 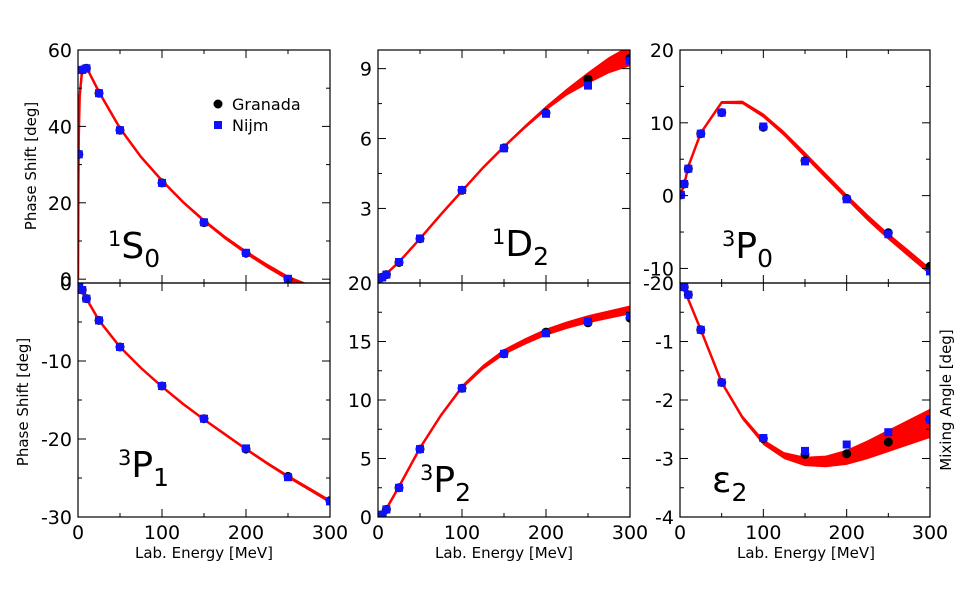 What do you see at coordinates (445, 483) in the screenshot?
I see `panel-label-3P2: 3P2` at bounding box center [445, 483].